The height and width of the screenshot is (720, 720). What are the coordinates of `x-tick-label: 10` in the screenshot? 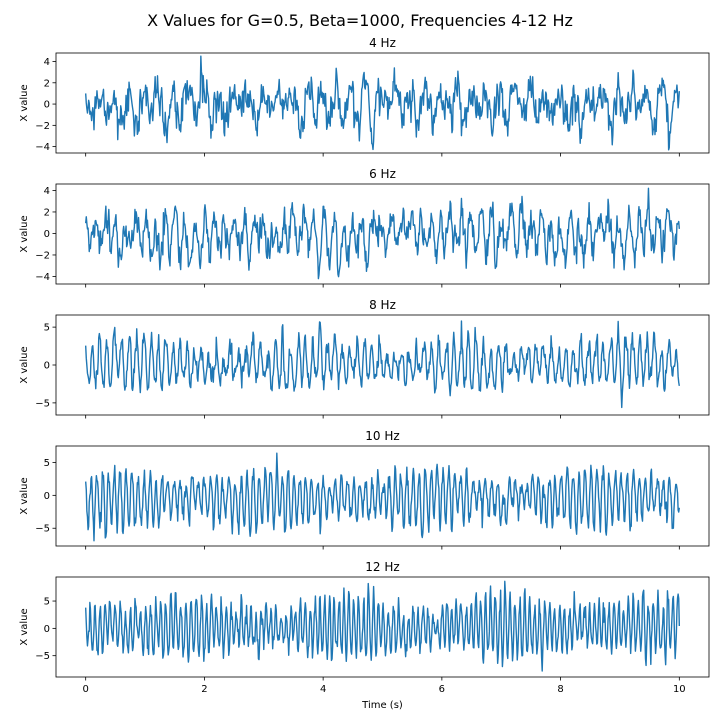 It's located at (679, 689).